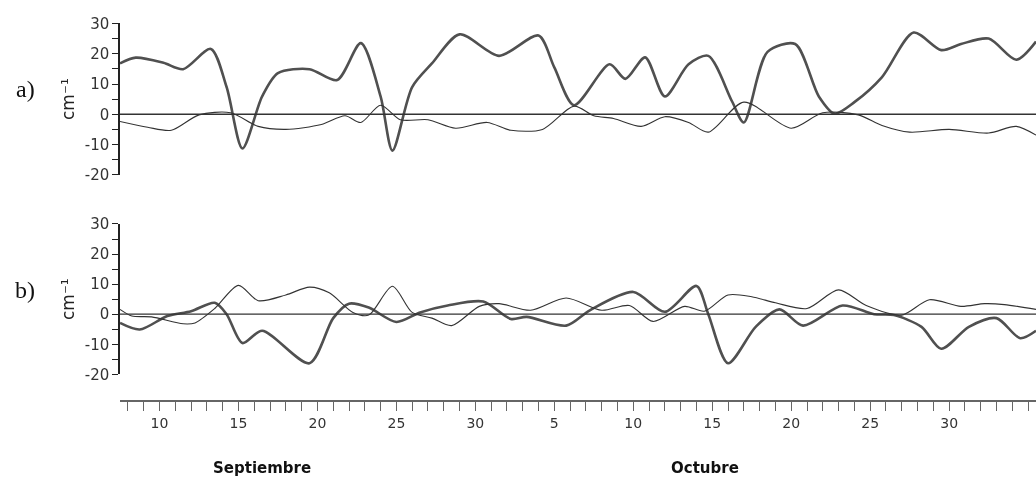 Image resolution: width=1036 pixels, height=500 pixels. I want to click on x-tick-label: 5, so click(554, 422).